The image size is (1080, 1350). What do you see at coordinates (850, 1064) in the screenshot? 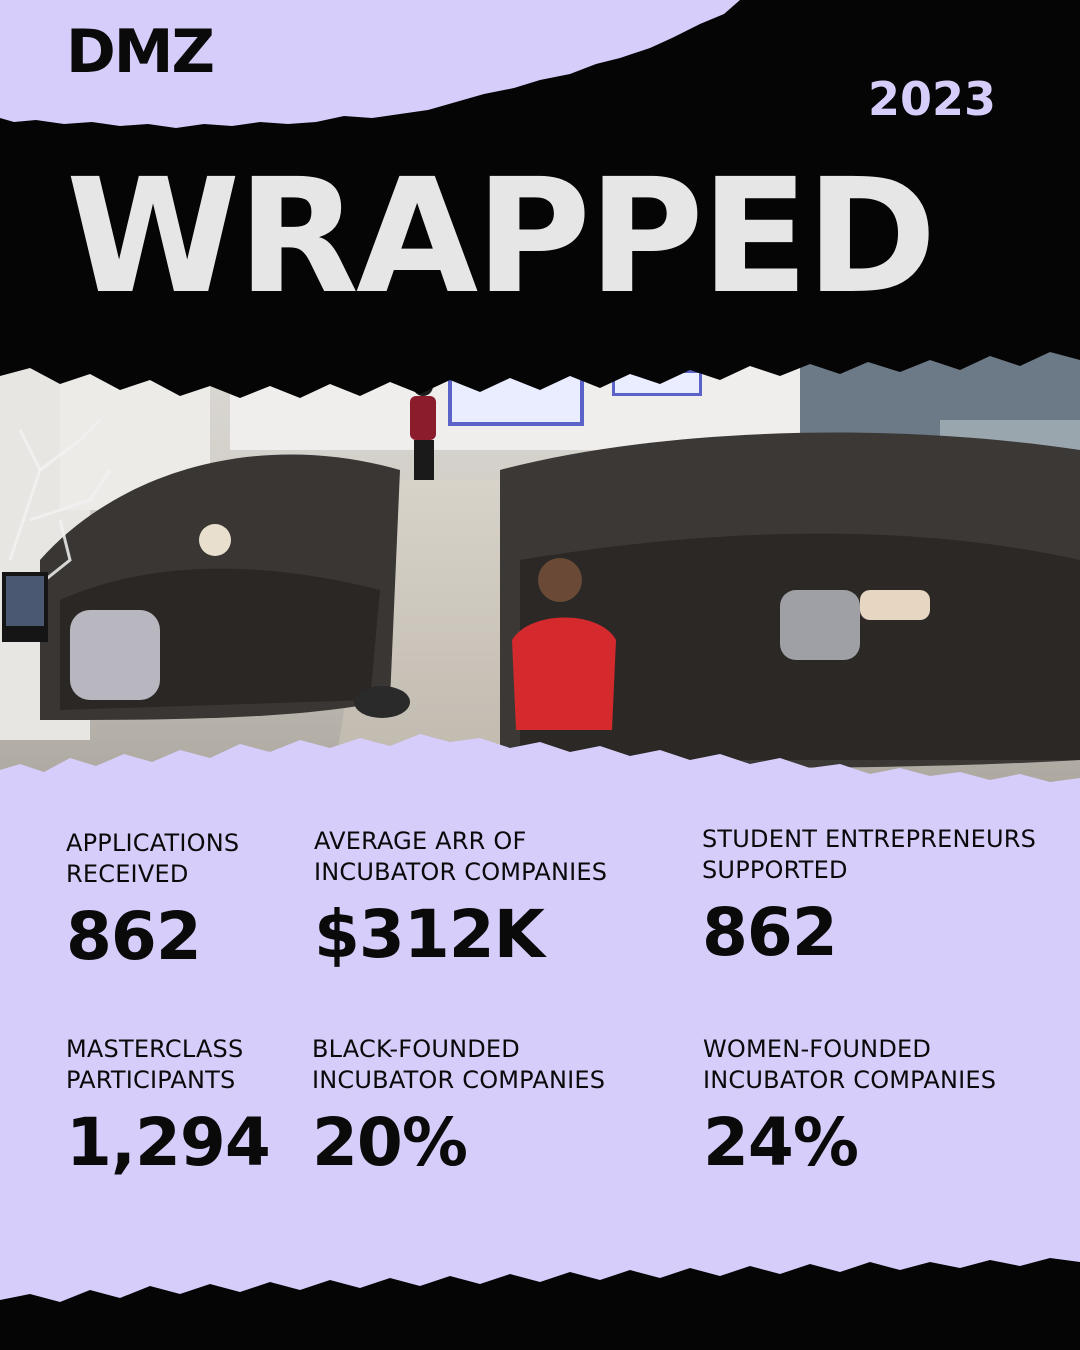
I see `stat-label: WOMEN-FOUNDED INCUBATOR COMPANIES` at bounding box center [850, 1064].